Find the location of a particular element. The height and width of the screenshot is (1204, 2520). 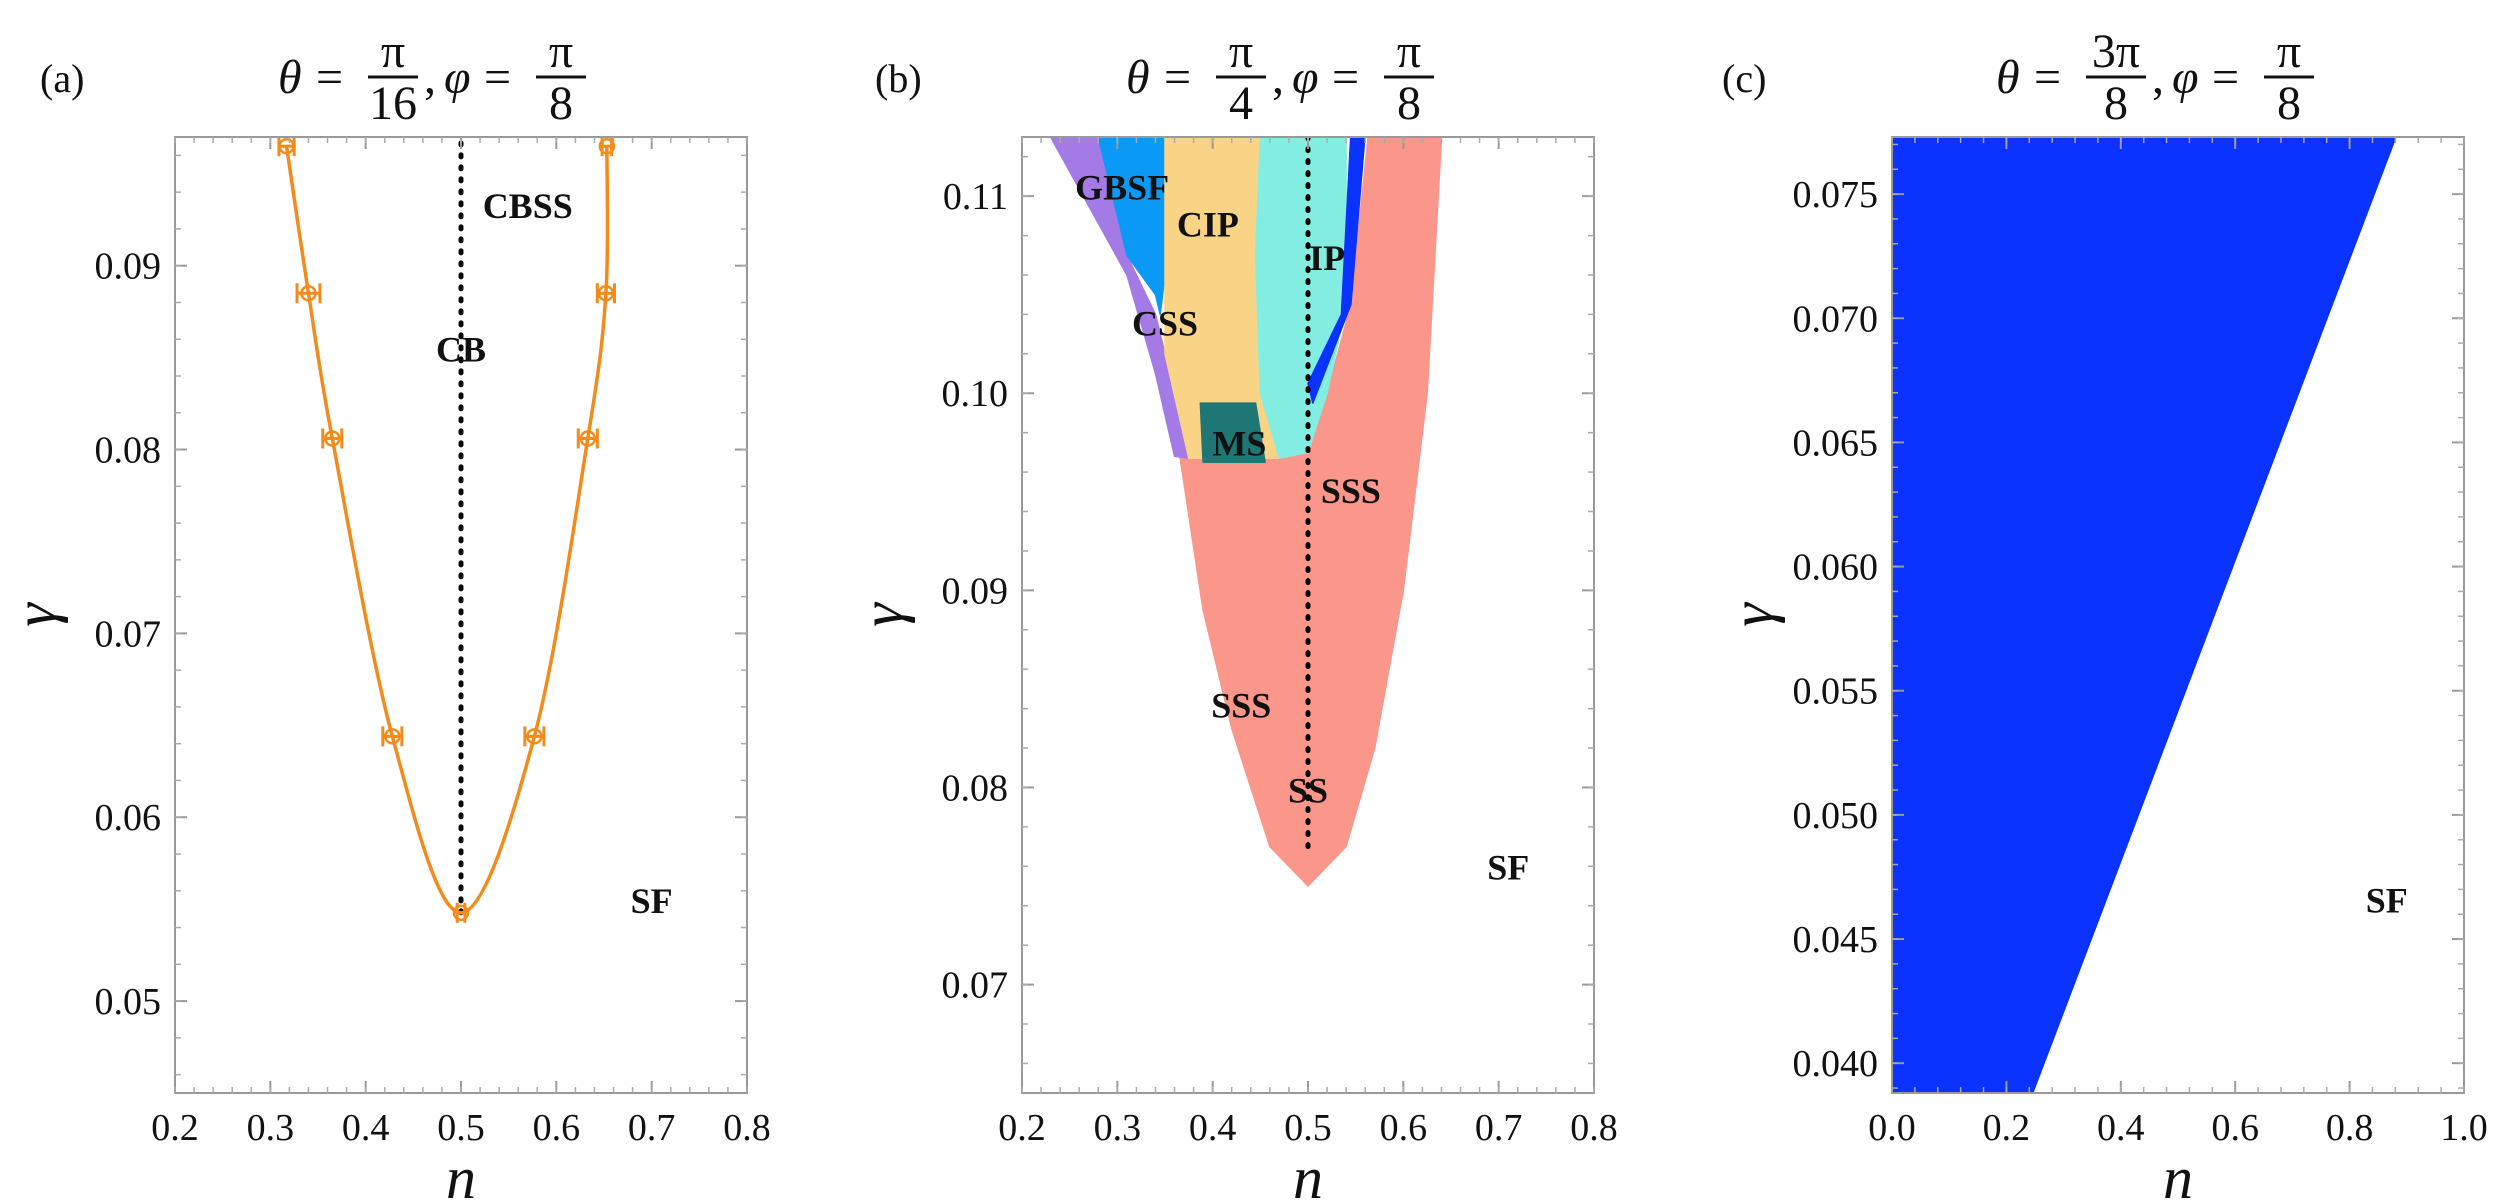

panel-title: θ = π16, φ = π8 is located at coordinates (432, 77).